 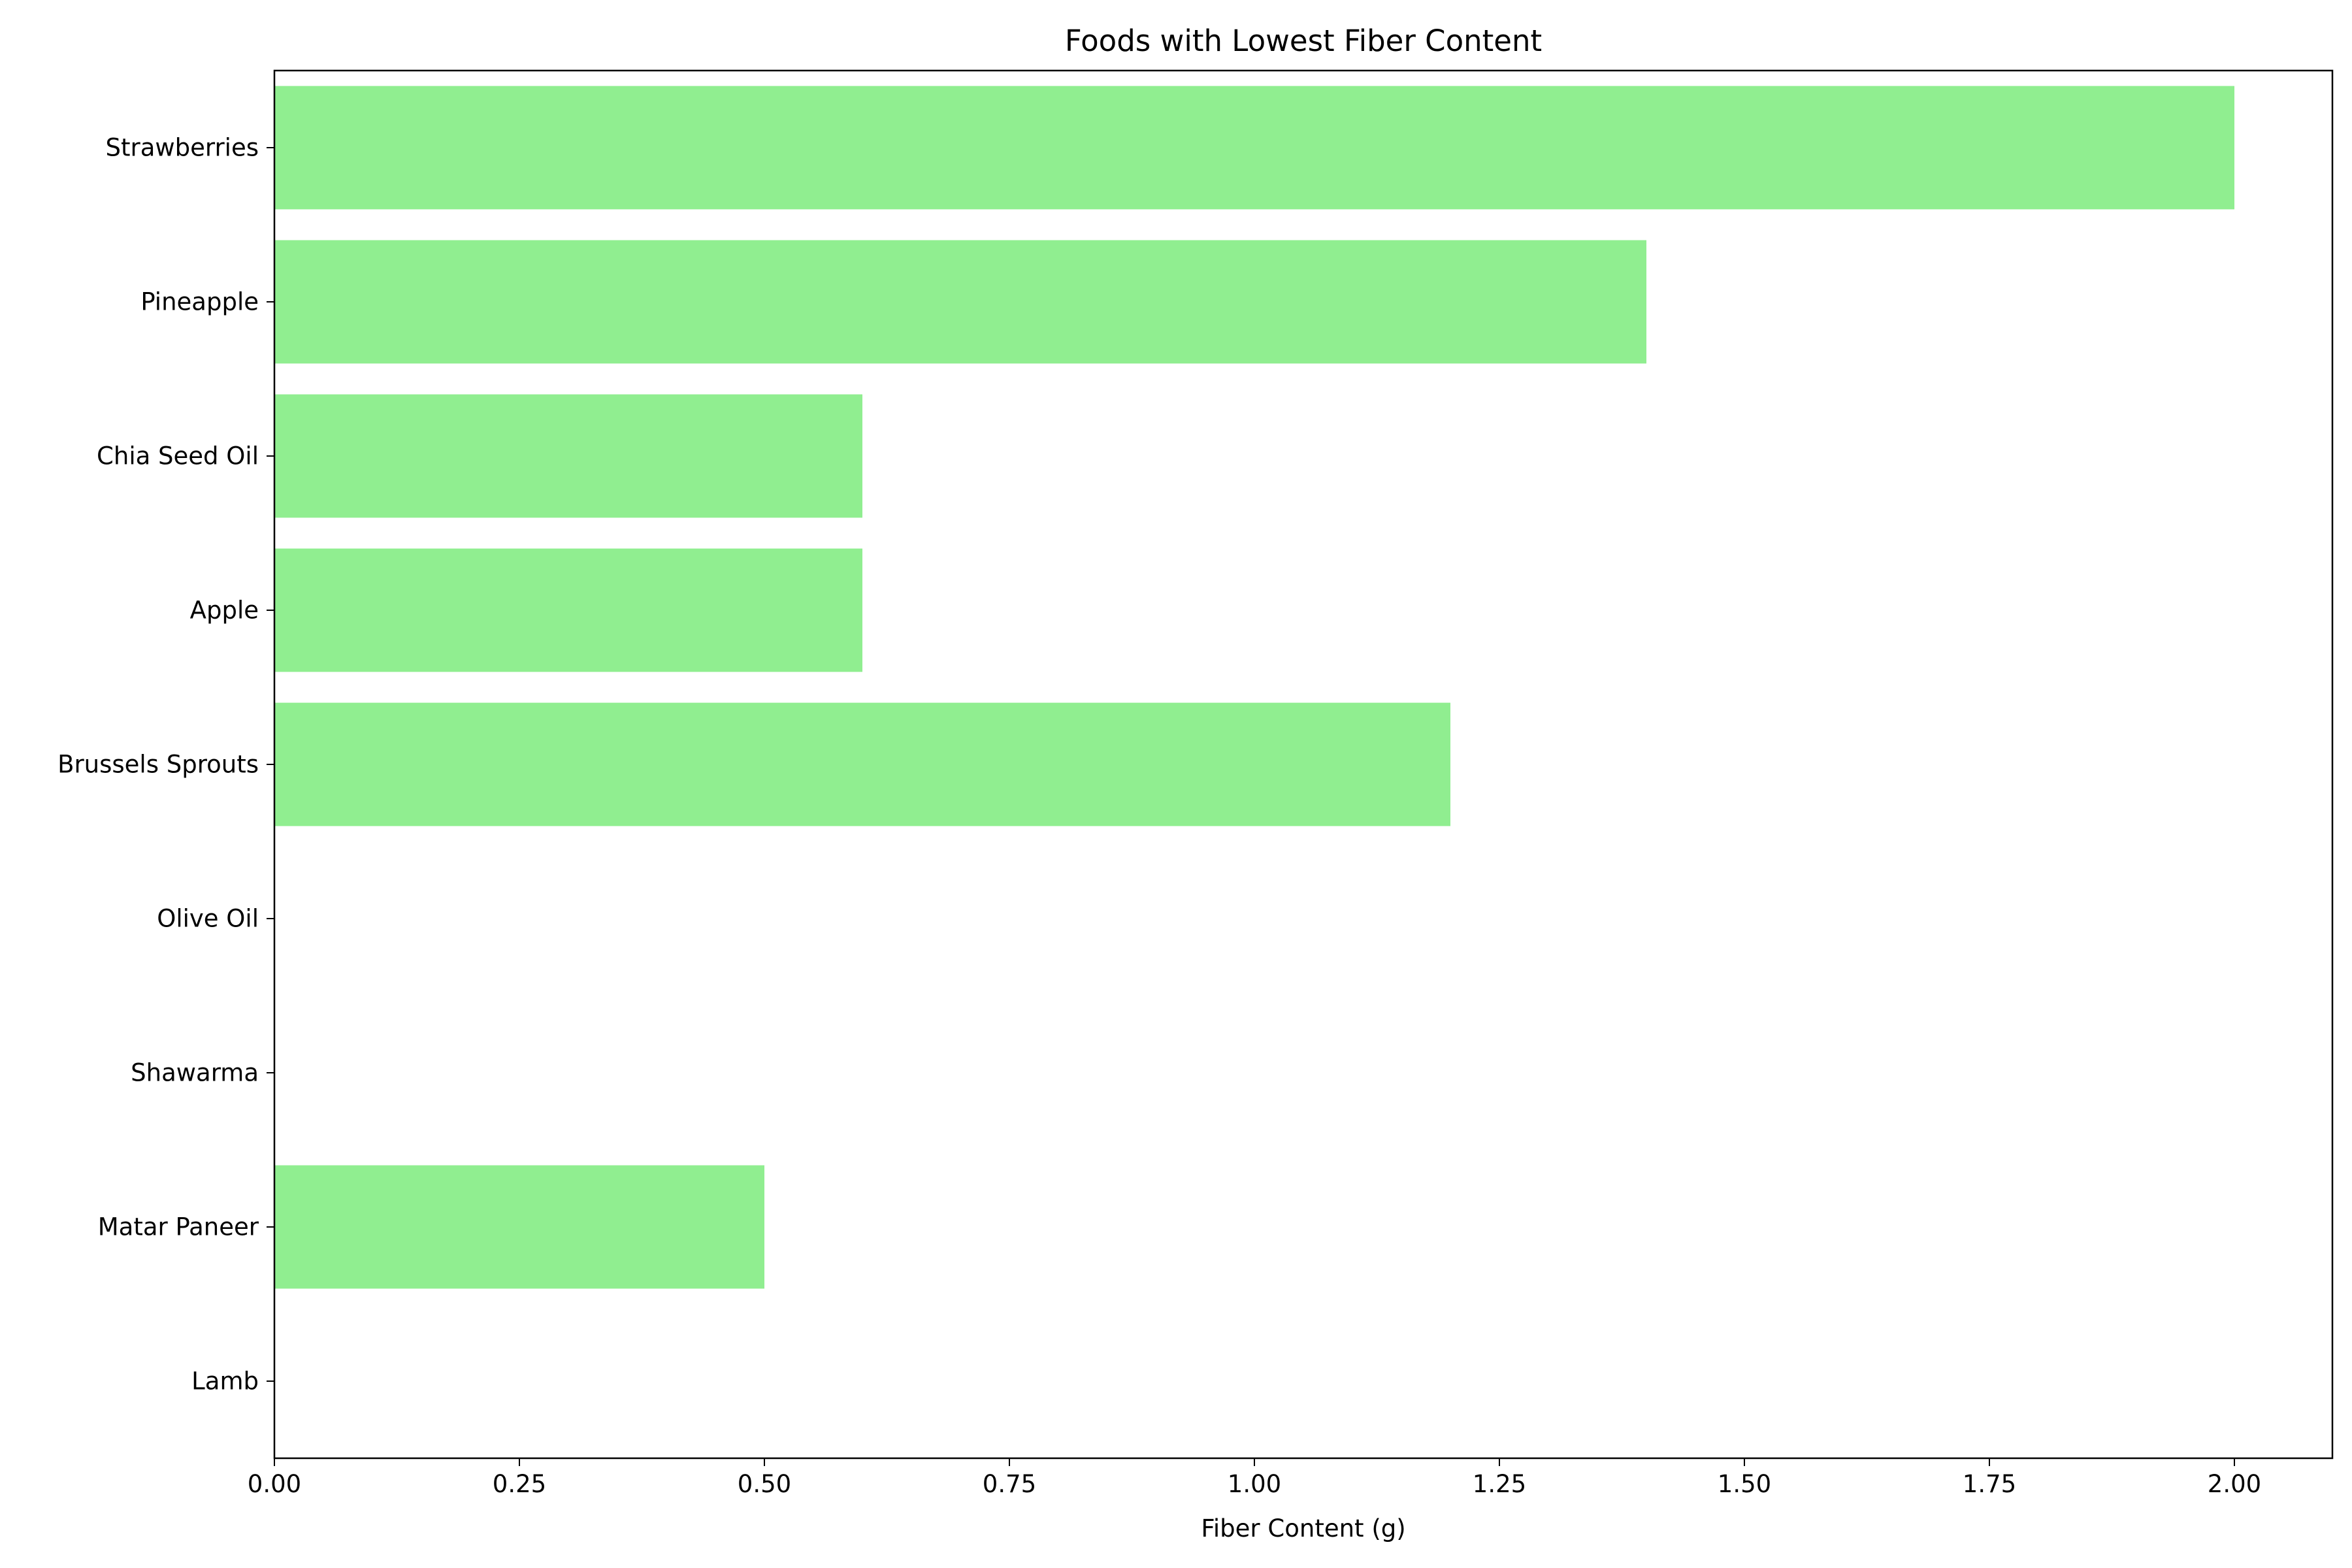 What do you see at coordinates (224, 610) in the screenshot?
I see `y-tick-label: Apple` at bounding box center [224, 610].